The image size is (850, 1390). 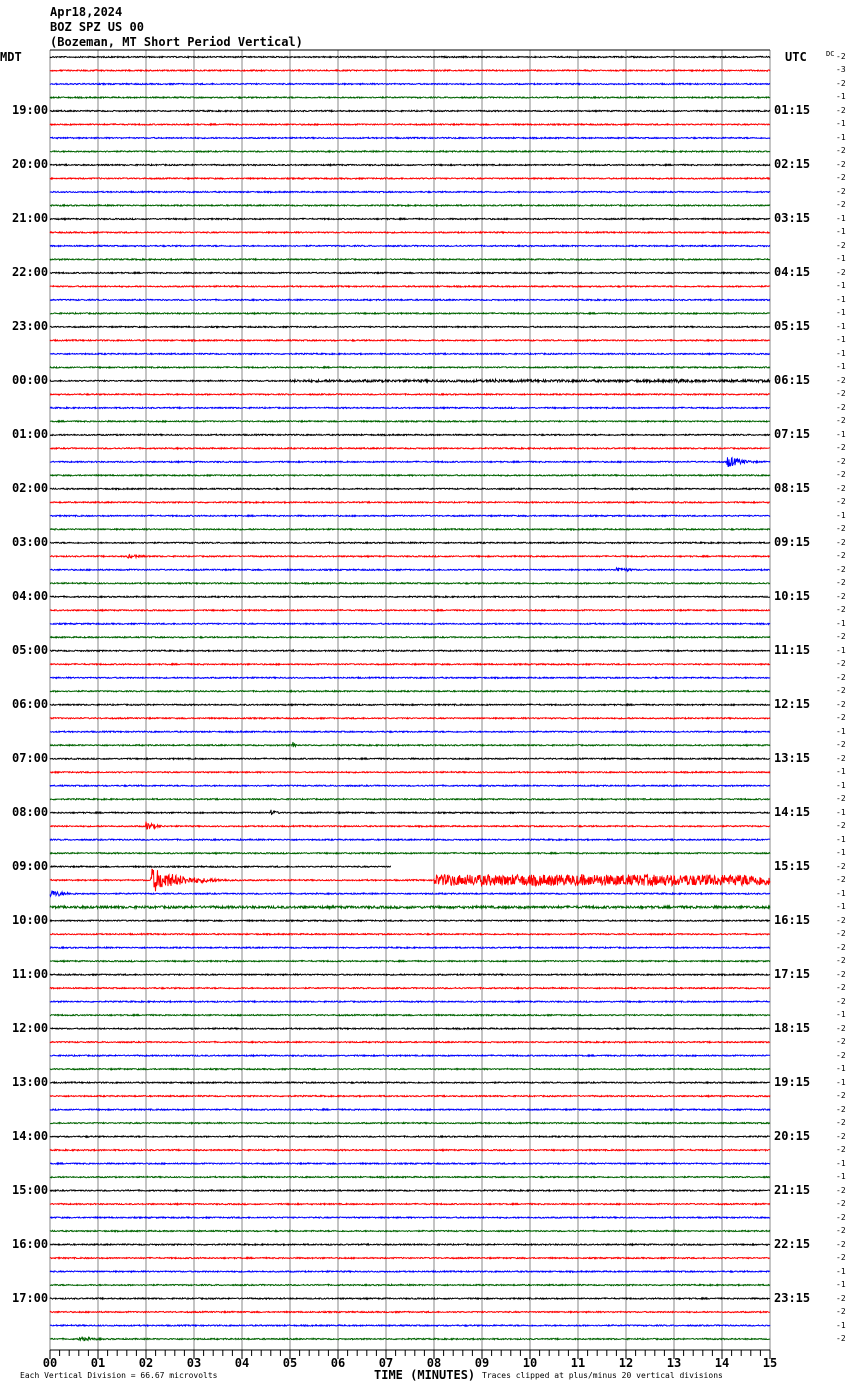 What do you see at coordinates (338, 1363) in the screenshot?
I see `x-tick-label: 06` at bounding box center [338, 1363].